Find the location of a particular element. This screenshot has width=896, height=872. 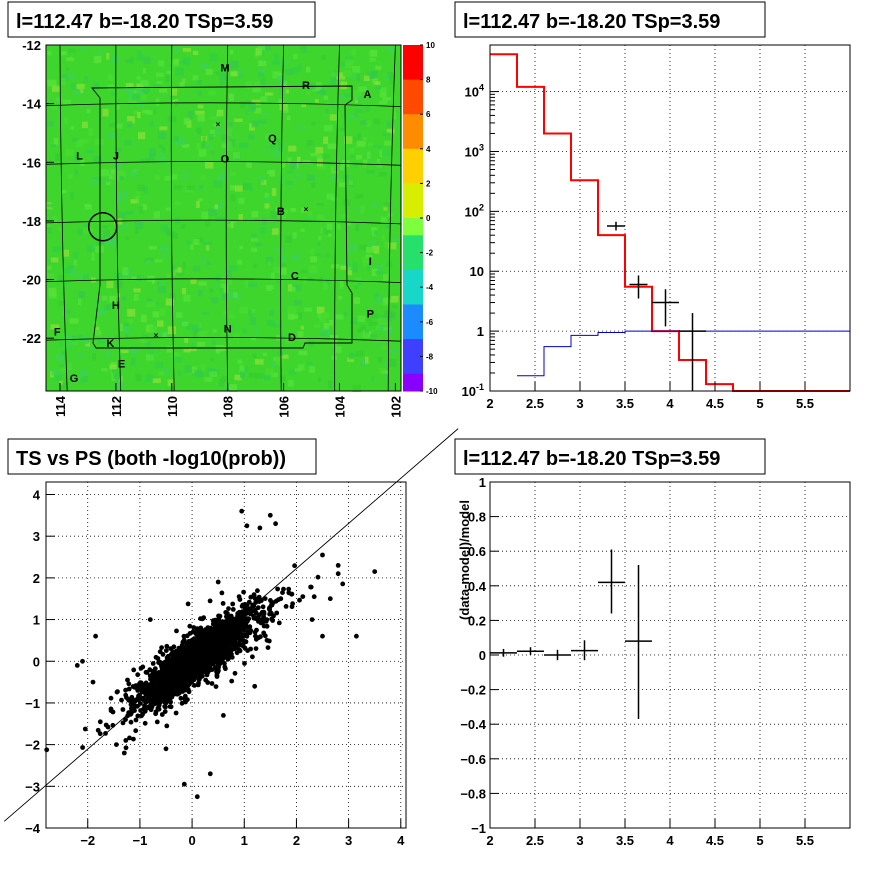

colorbar-tick-label: 0 is located at coordinates (428, 218).